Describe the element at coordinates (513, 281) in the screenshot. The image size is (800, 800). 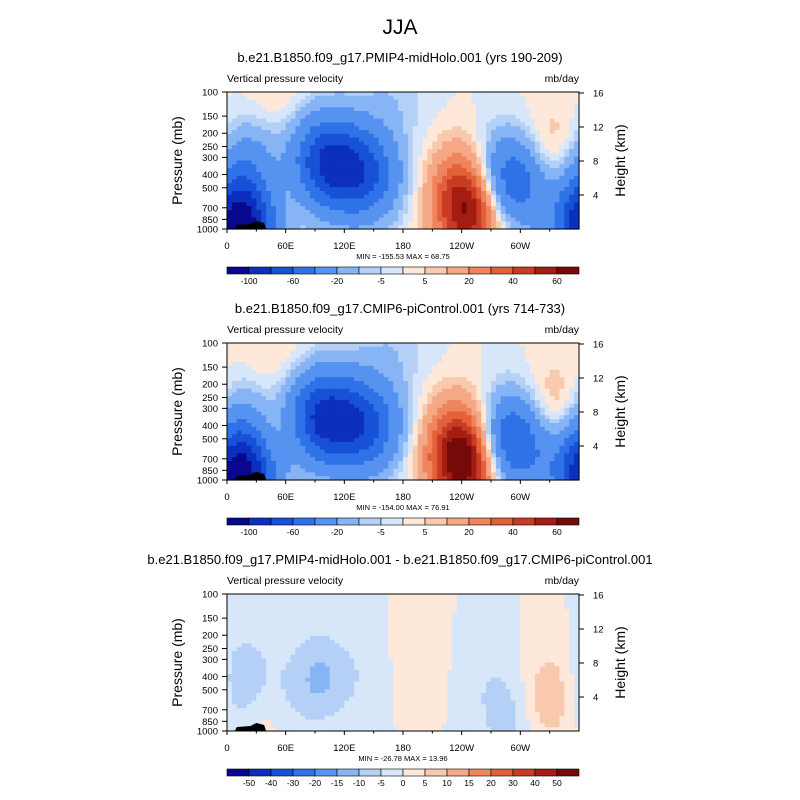
I see `colorbar-label: 40` at that location.